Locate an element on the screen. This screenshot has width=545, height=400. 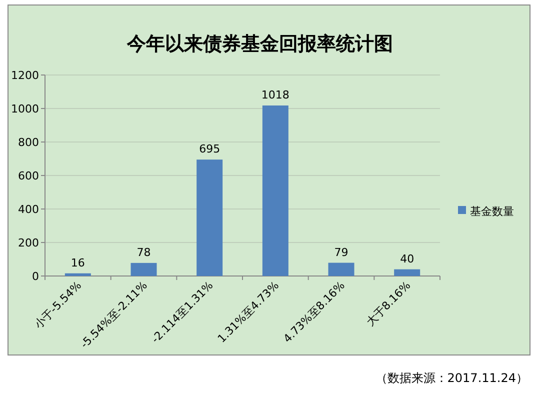
data-label: 1018 is located at coordinates (275, 95).